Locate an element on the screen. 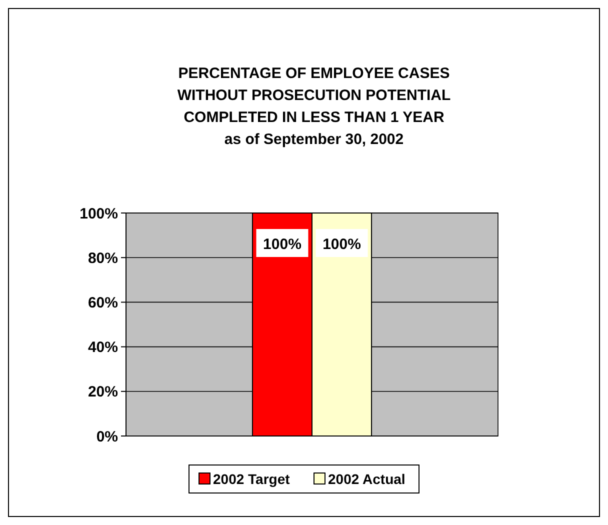  y-tick-label: 100% is located at coordinates (99, 213).